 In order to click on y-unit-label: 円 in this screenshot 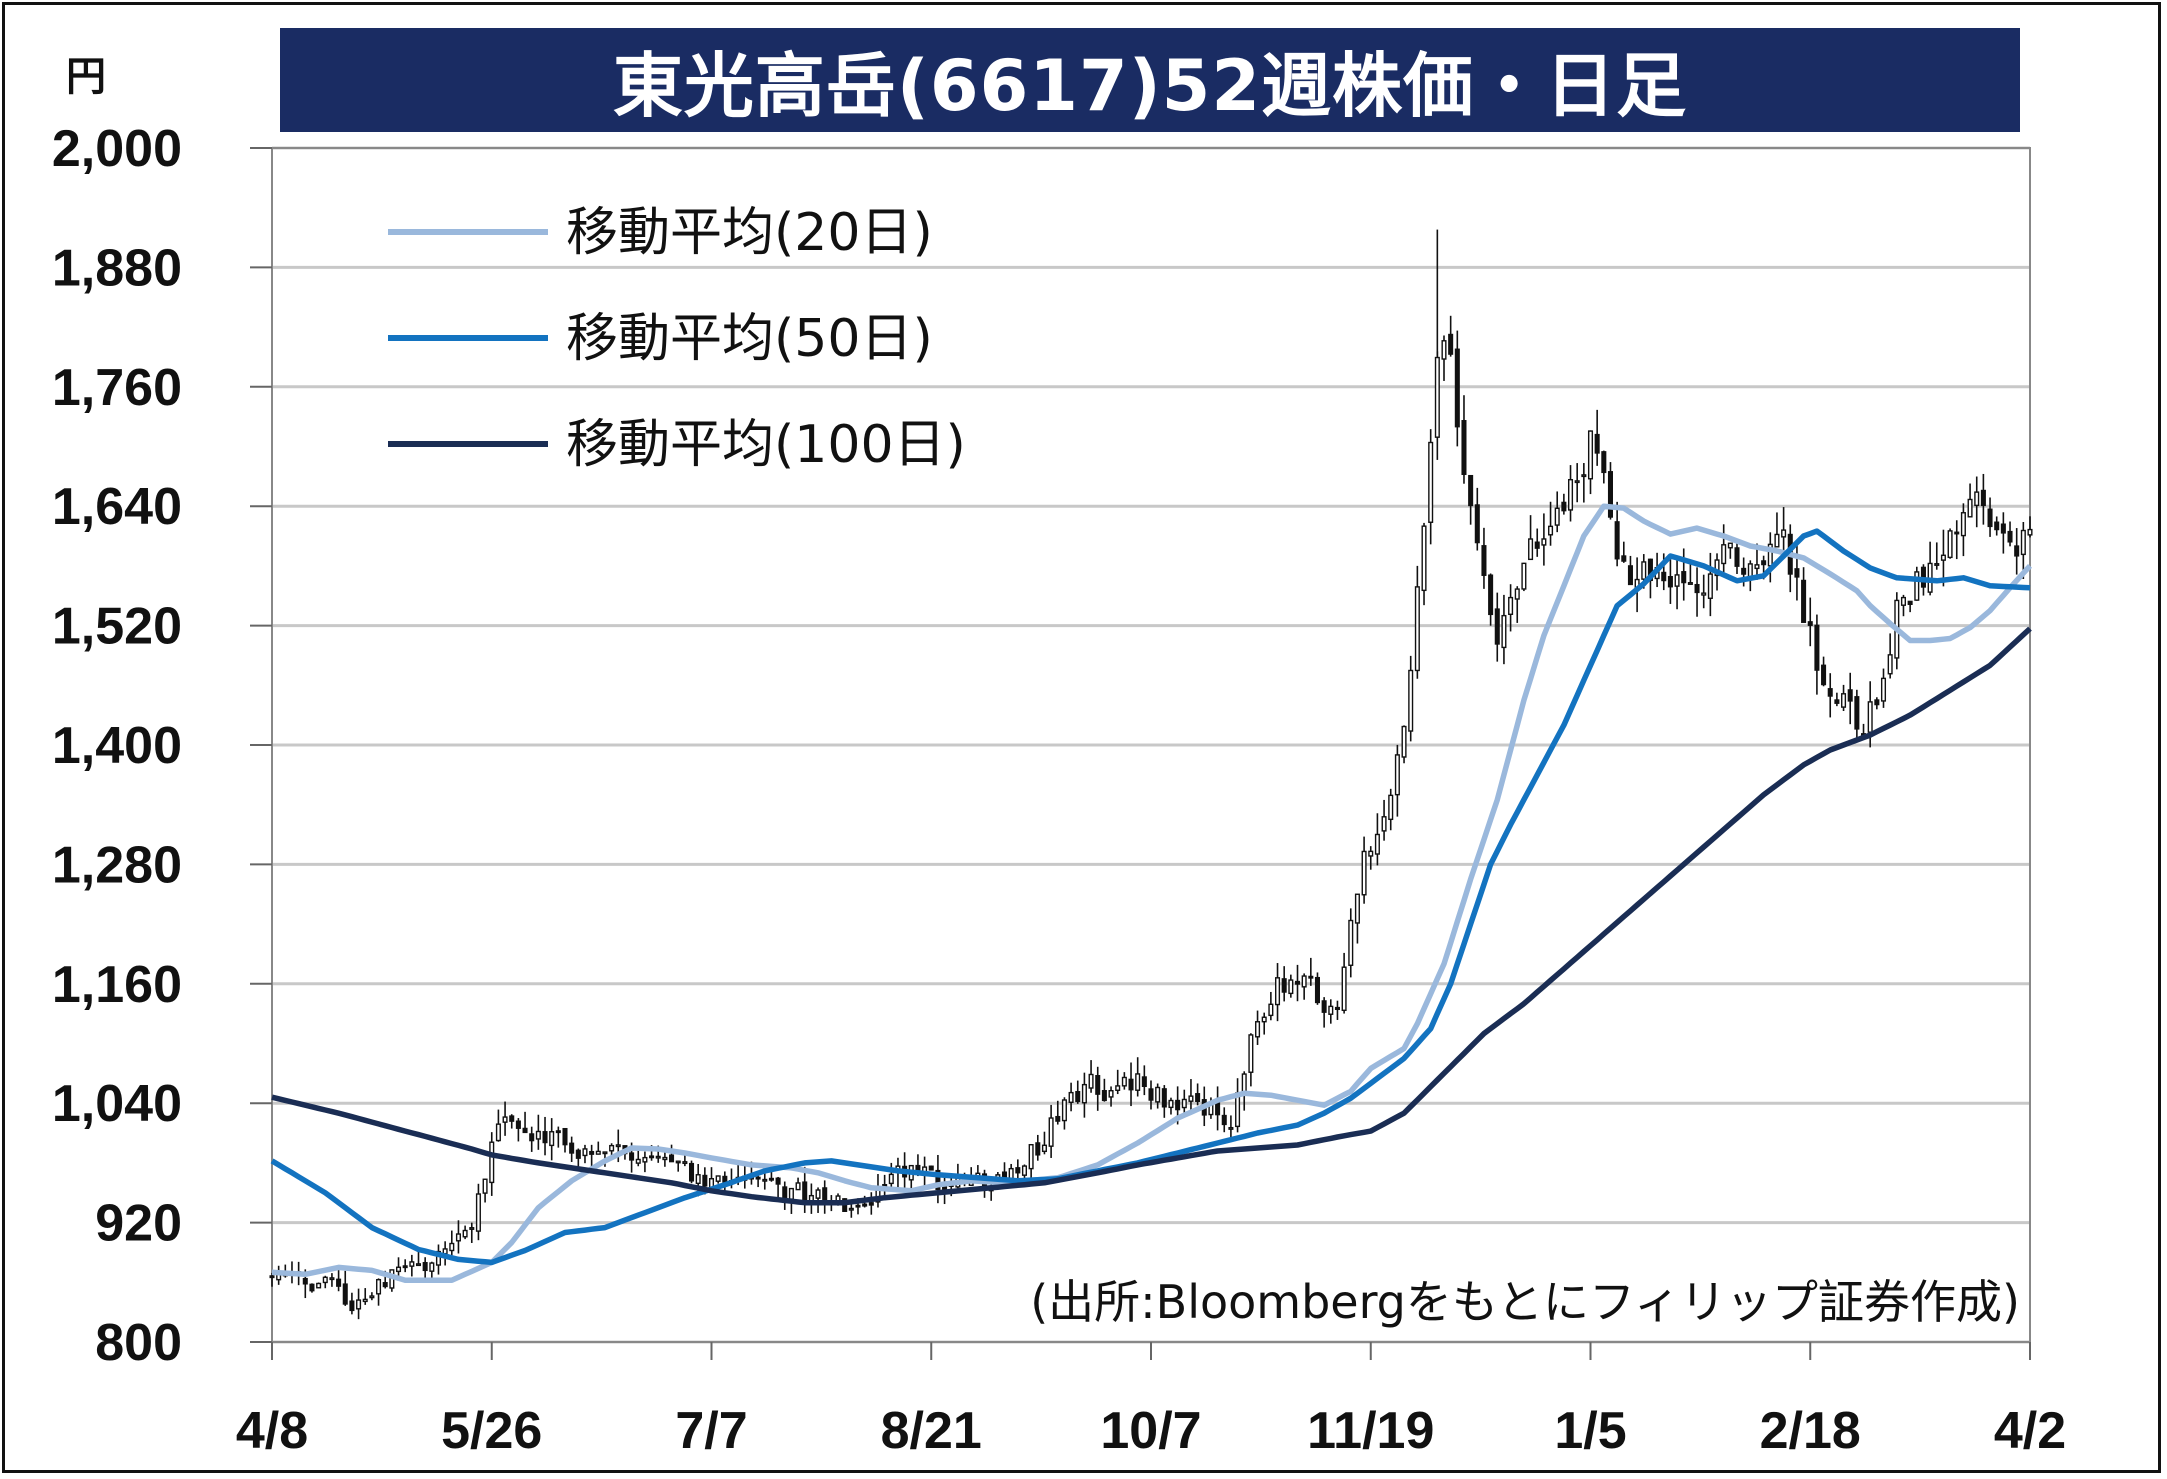, I will do `click(86, 77)`.